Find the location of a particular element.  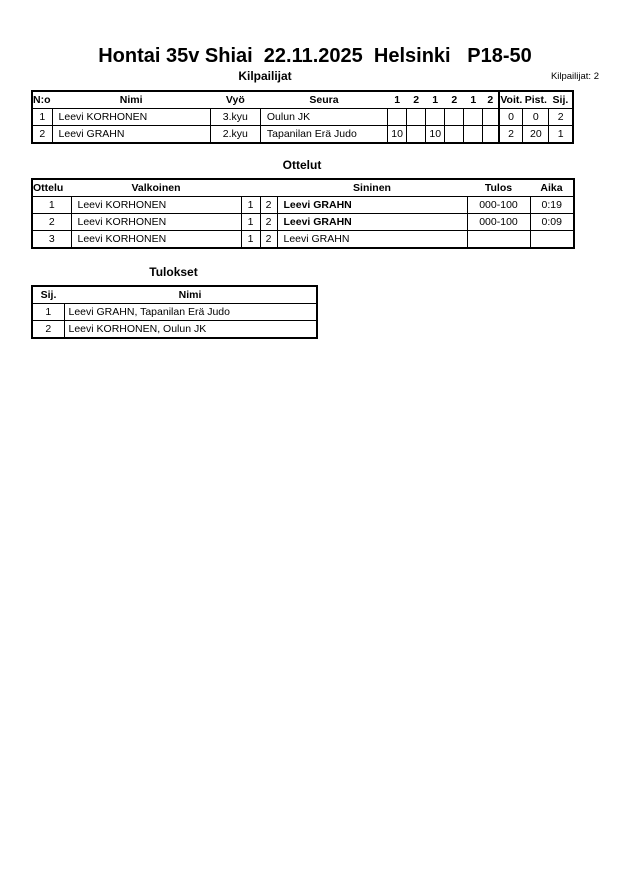

header-points: Pist. is located at coordinates (535, 100).